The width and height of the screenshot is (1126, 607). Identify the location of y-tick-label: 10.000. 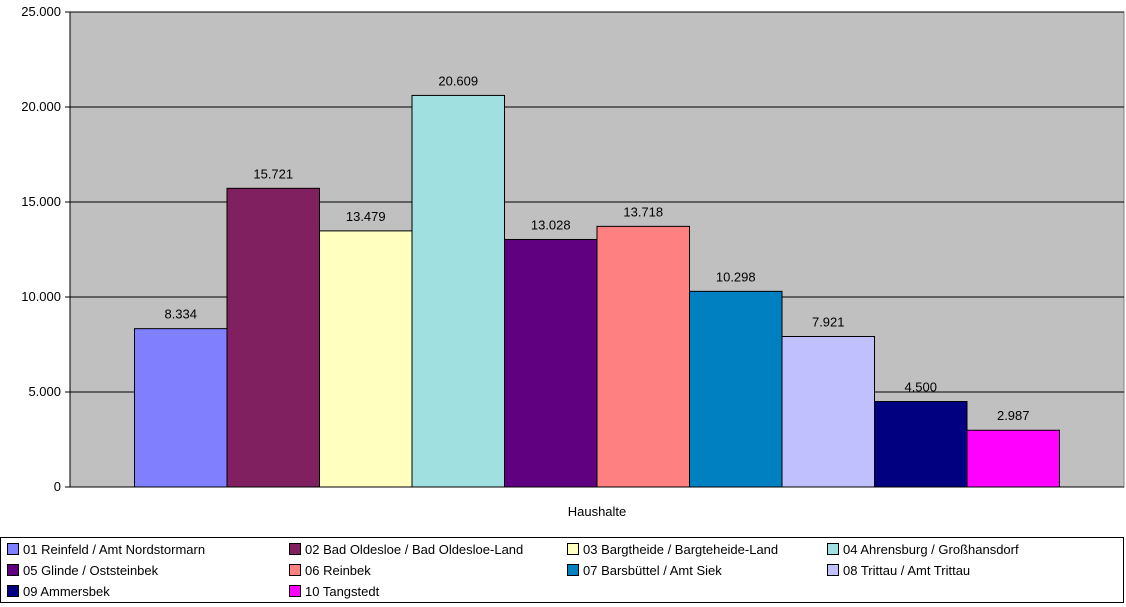
(41, 296).